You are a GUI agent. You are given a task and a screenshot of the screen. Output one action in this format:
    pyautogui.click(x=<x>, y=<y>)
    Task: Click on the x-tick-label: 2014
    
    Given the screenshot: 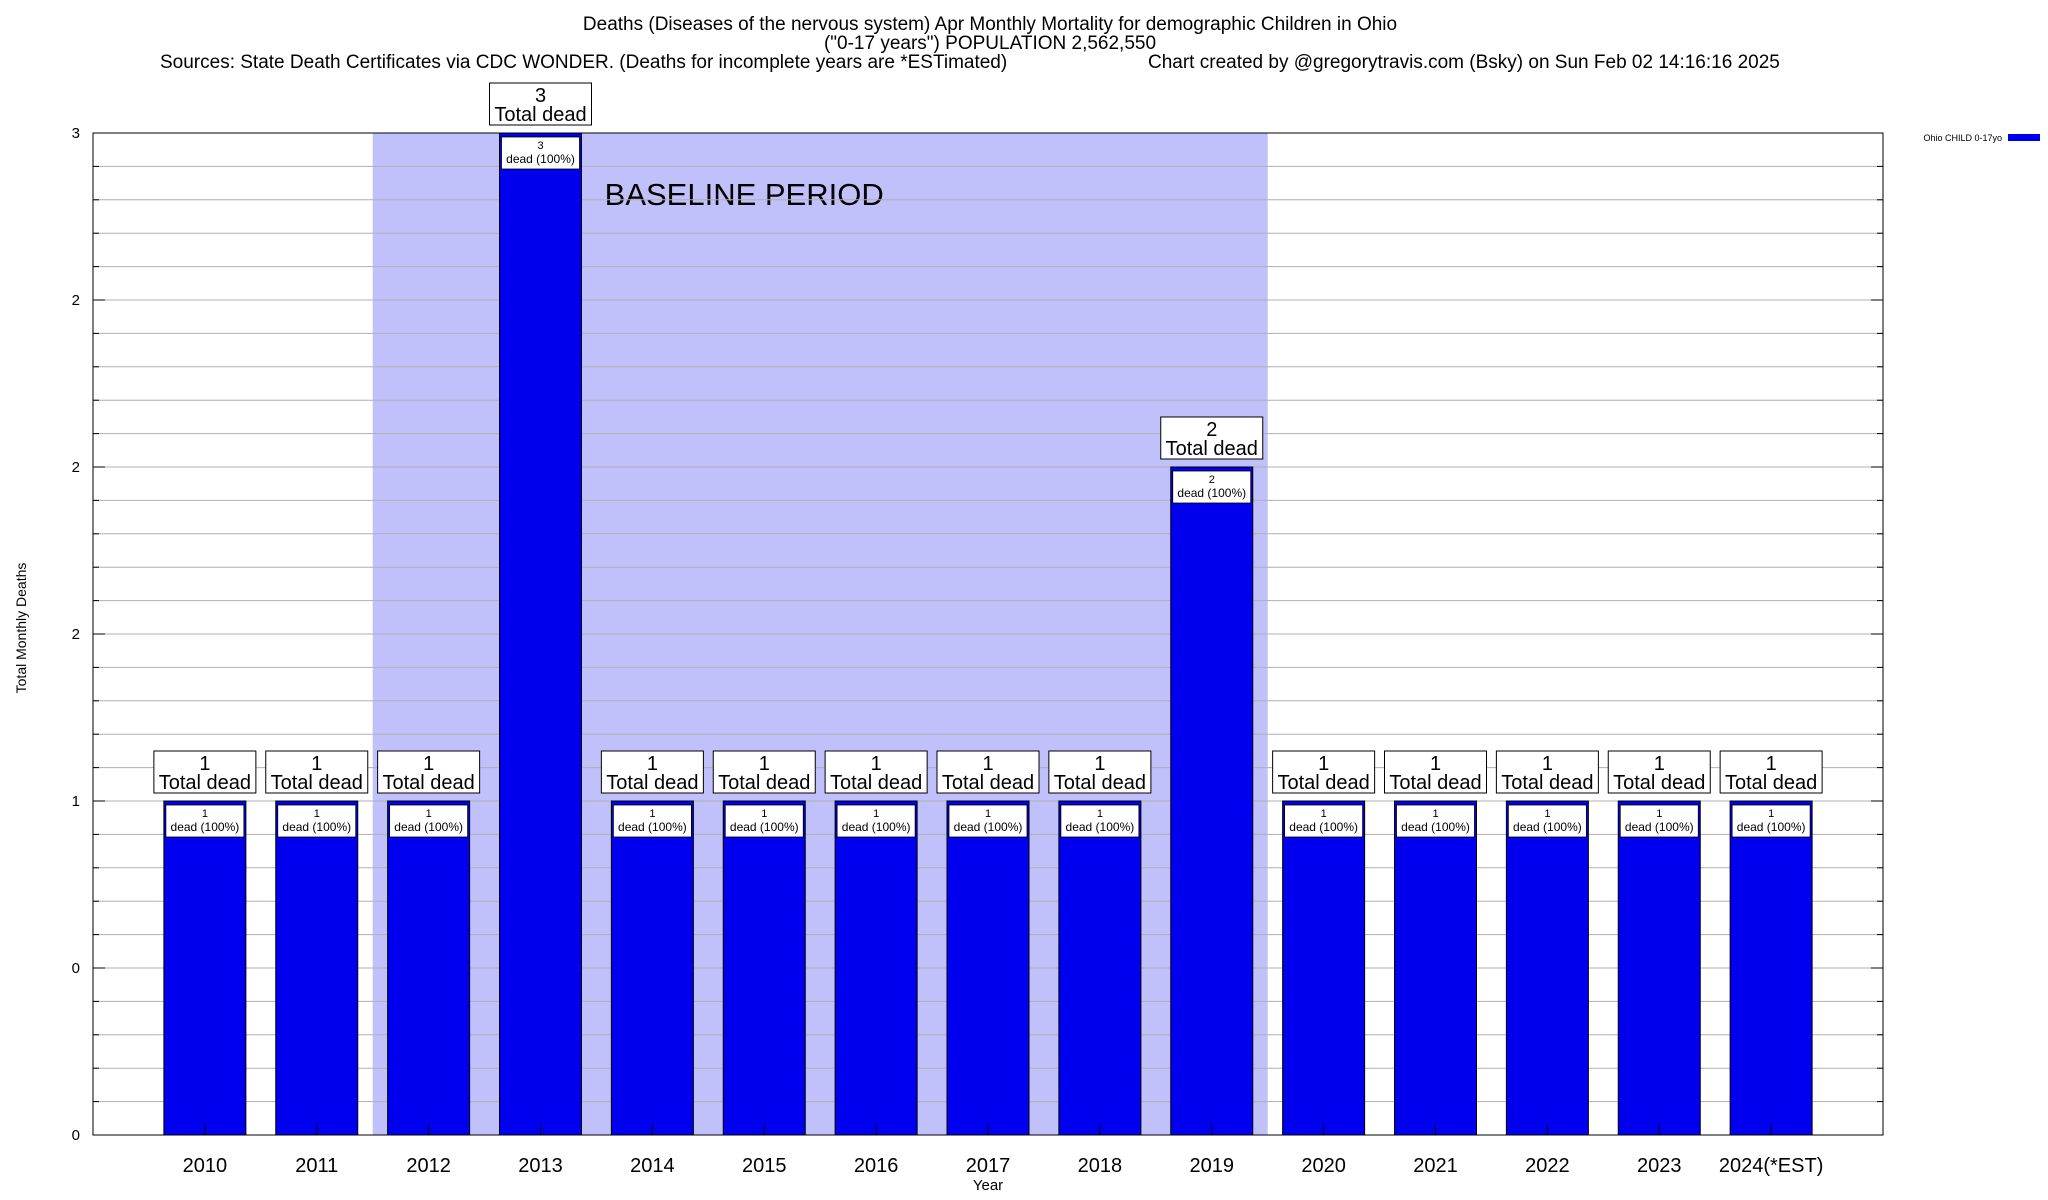 What is the action you would take?
    pyautogui.click(x=652, y=1166)
    